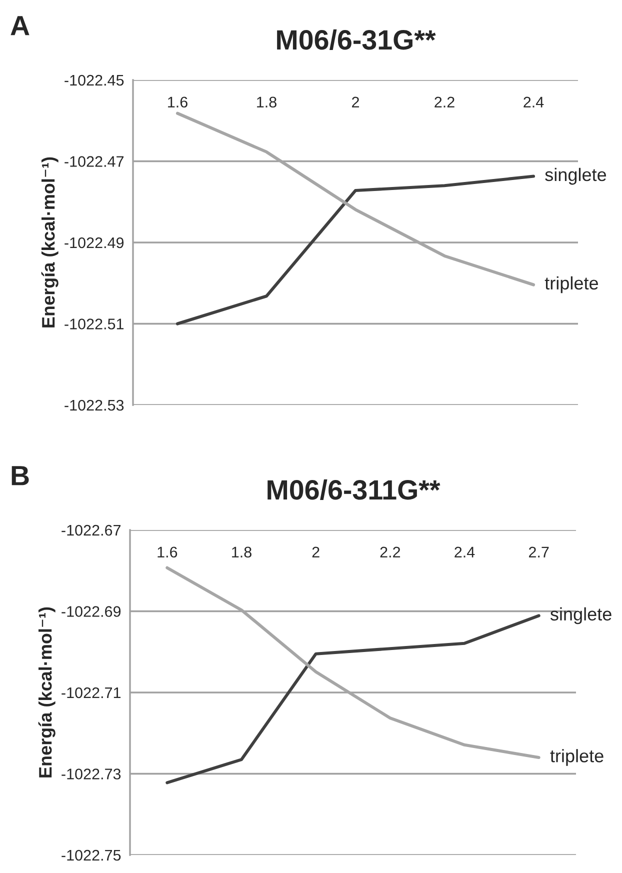  Describe the element at coordinates (91, 774) in the screenshot. I see `y-tick-label: -1022.73` at that location.